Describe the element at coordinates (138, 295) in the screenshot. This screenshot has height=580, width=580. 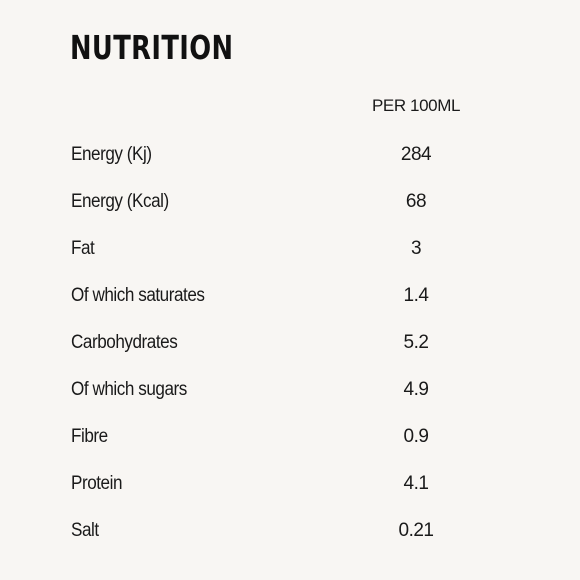
I see `nutrient-label: Of which saturates` at that location.